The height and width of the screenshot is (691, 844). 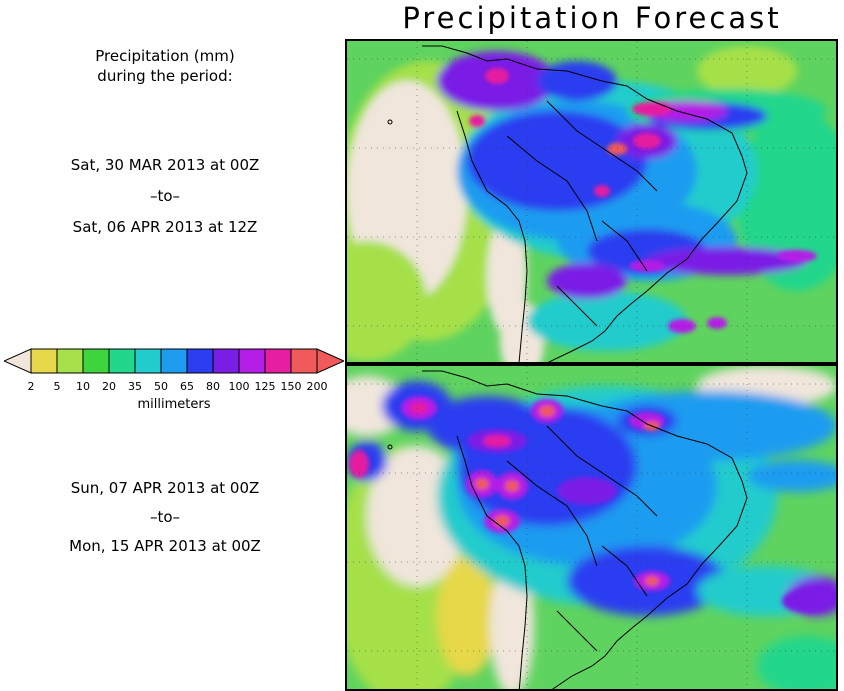 What do you see at coordinates (165, 227) in the screenshot?
I see `period1-end: Sat, 06 APR 2013 at 12Z` at bounding box center [165, 227].